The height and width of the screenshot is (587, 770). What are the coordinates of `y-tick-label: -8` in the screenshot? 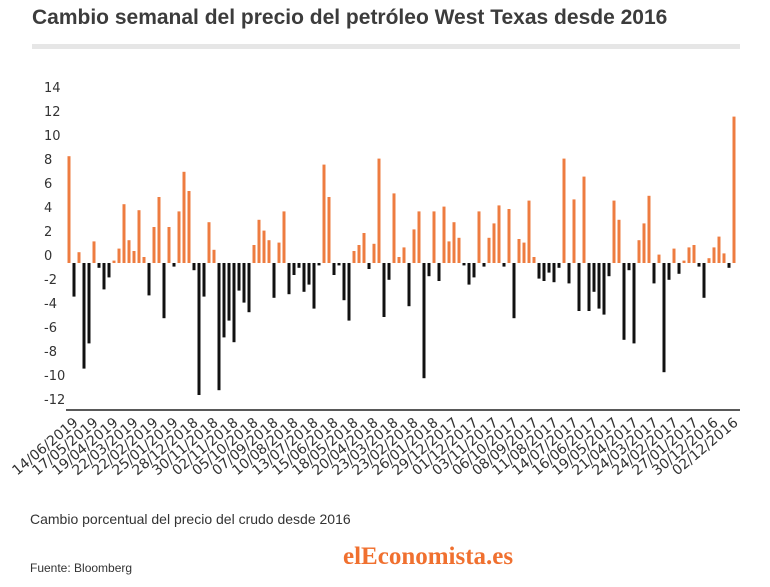 It's located at (50, 352).